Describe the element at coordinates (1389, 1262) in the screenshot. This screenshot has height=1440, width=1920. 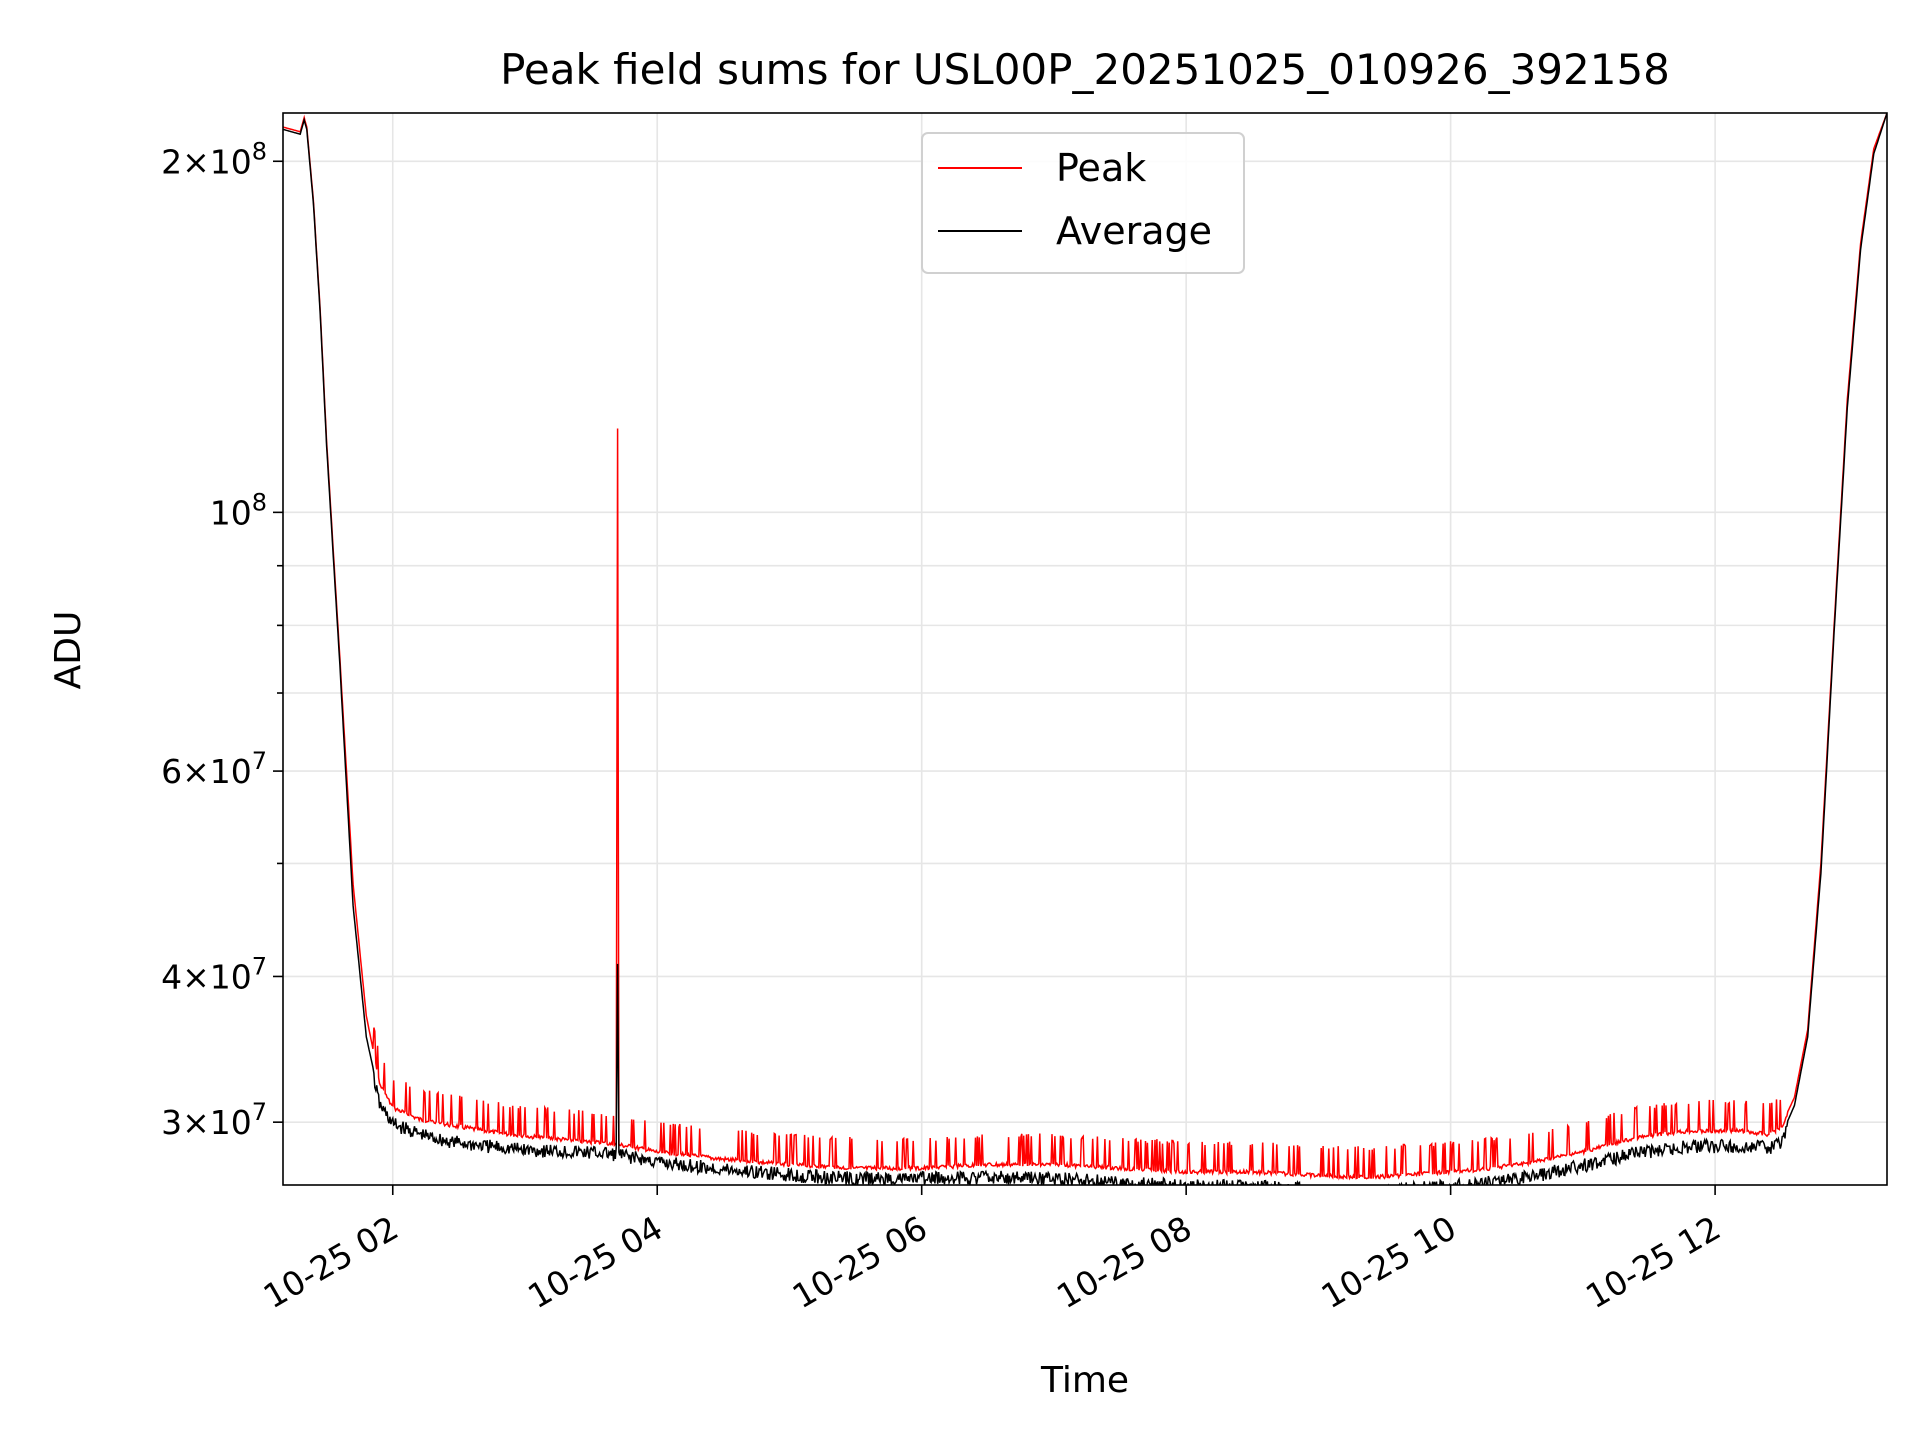
I see `x-tick-label: 10-25 10` at that location.